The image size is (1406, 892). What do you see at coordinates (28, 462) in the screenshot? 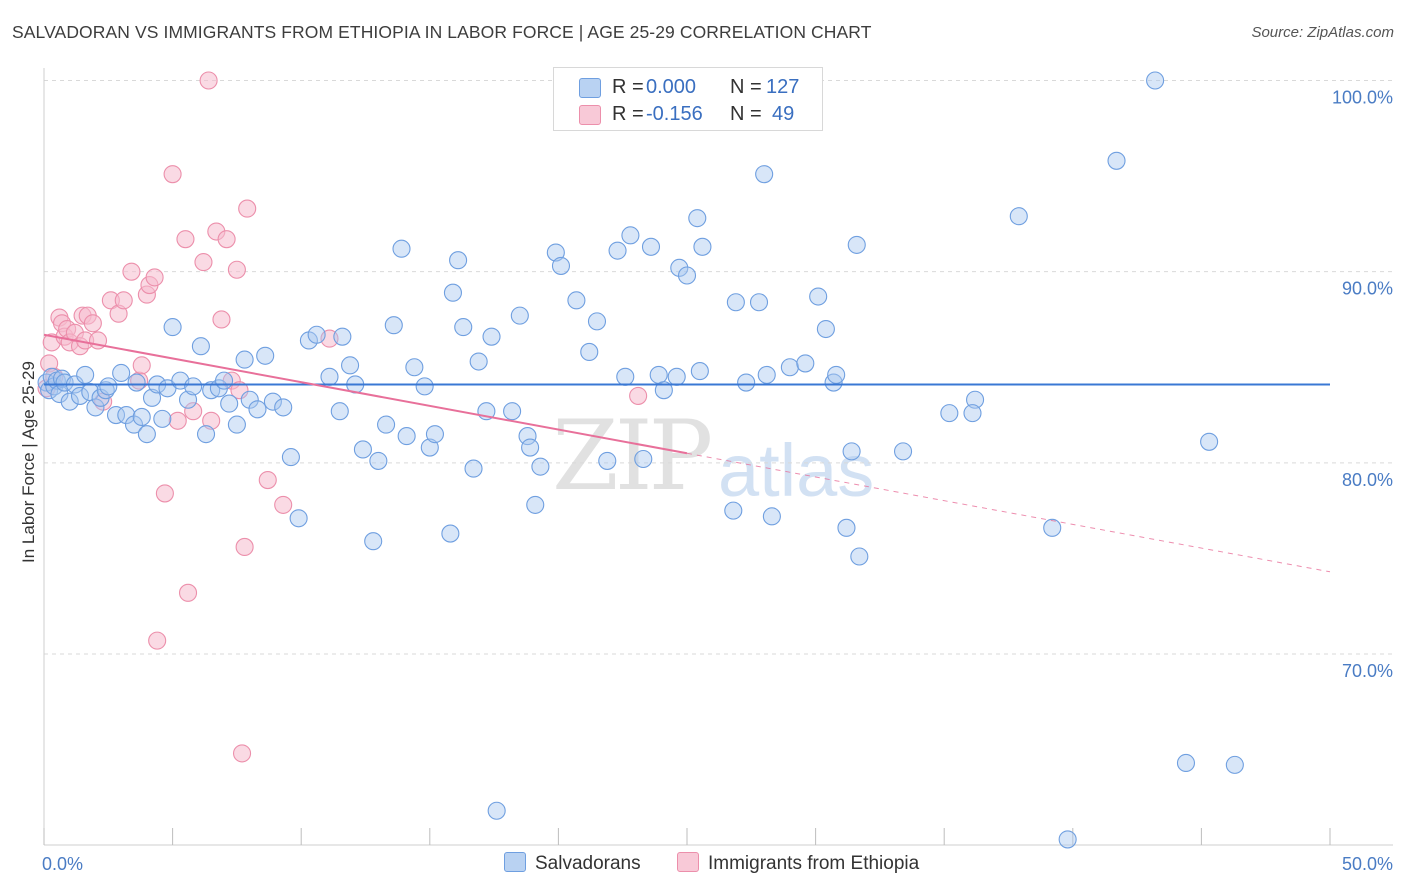
I see `y-axis-title: In Labor Force | Age 25-29` at bounding box center [28, 462].